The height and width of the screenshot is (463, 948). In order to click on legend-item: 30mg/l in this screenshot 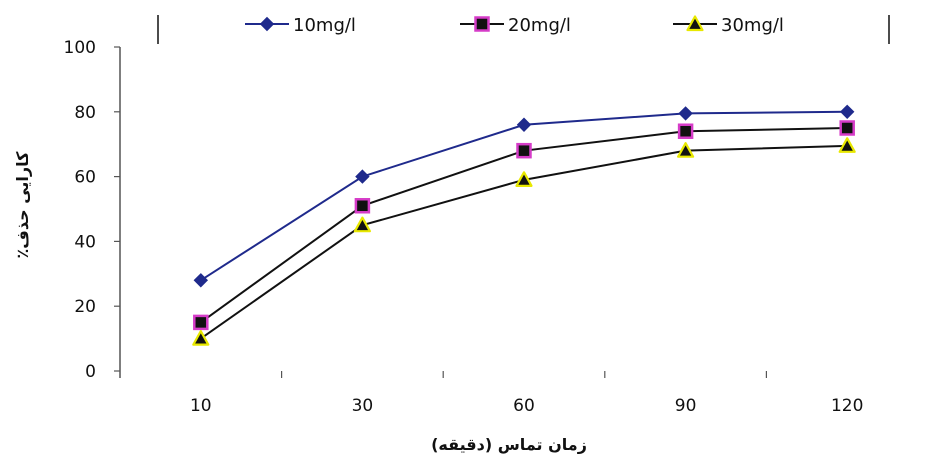, I will do `click(728, 25)`.